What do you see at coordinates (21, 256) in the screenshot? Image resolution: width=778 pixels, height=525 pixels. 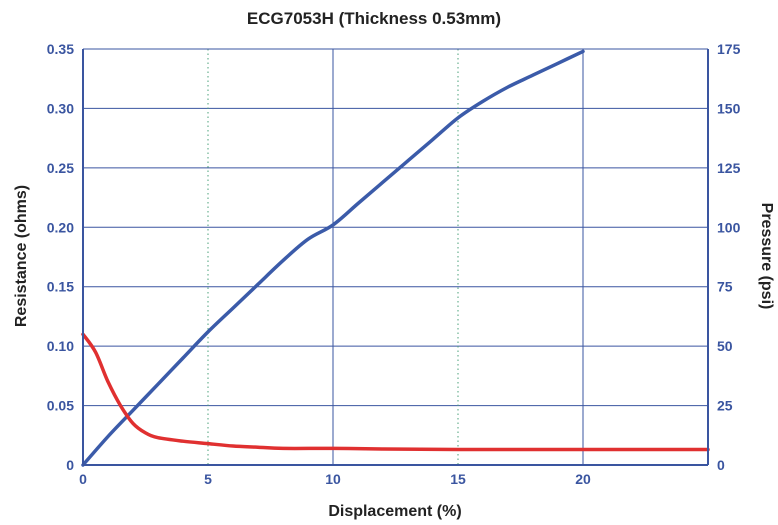 I see `y-left-axis-label: Resistance (ohms)` at bounding box center [21, 256].